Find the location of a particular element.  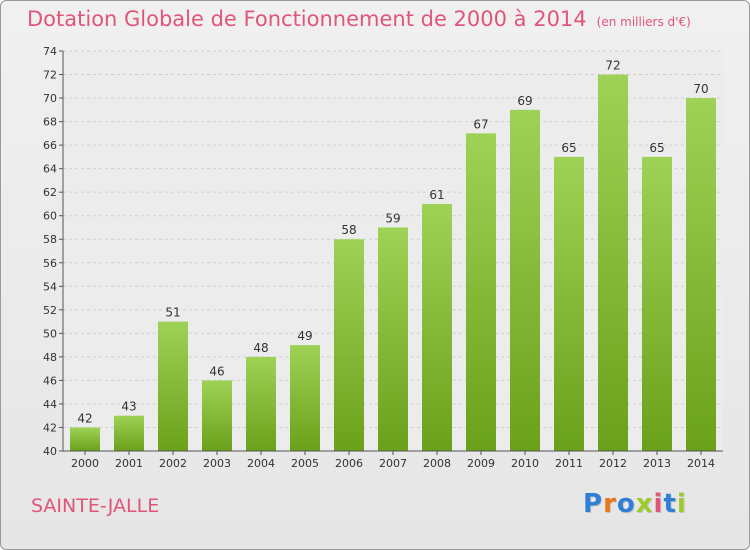

bar-2008 is located at coordinates (437, 327).